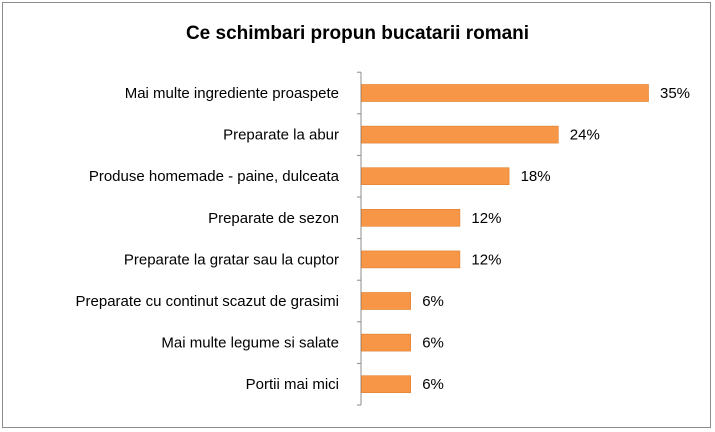  Describe the element at coordinates (273, 218) in the screenshot. I see `category-label: Preparate de sezon` at that location.